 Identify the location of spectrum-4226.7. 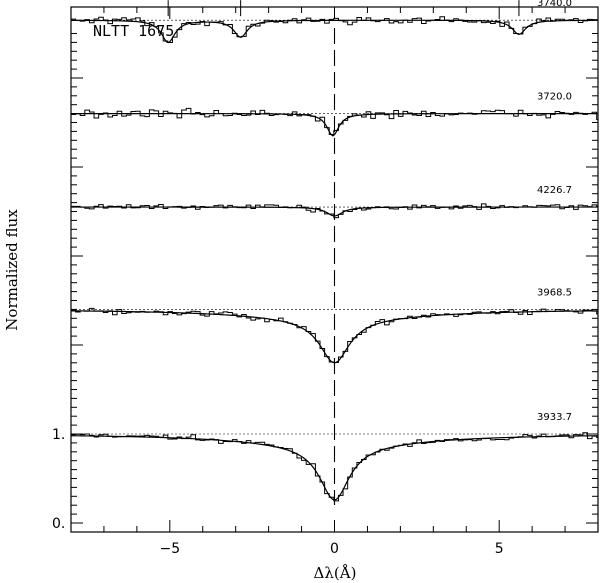
(334, 211).